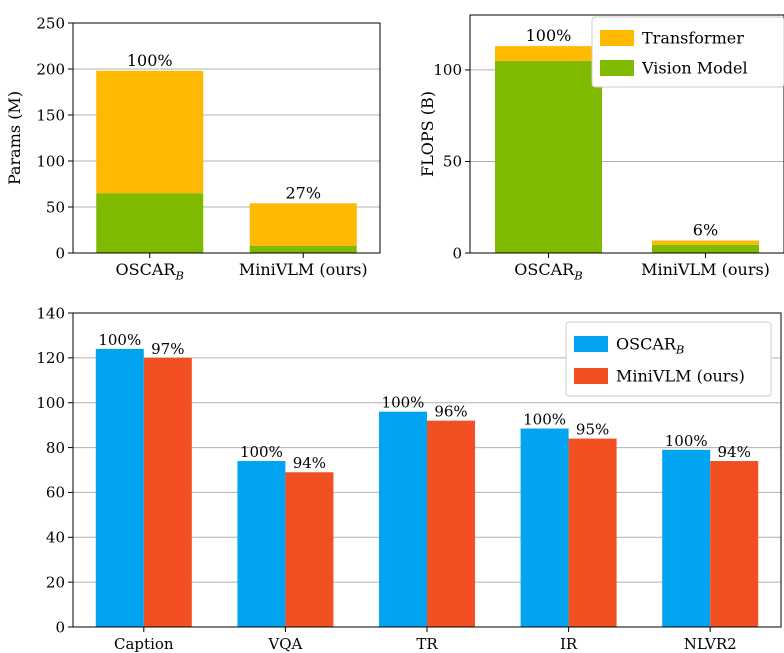  What do you see at coordinates (55, 582) in the screenshot?
I see `y-tick-label: 20` at bounding box center [55, 582].